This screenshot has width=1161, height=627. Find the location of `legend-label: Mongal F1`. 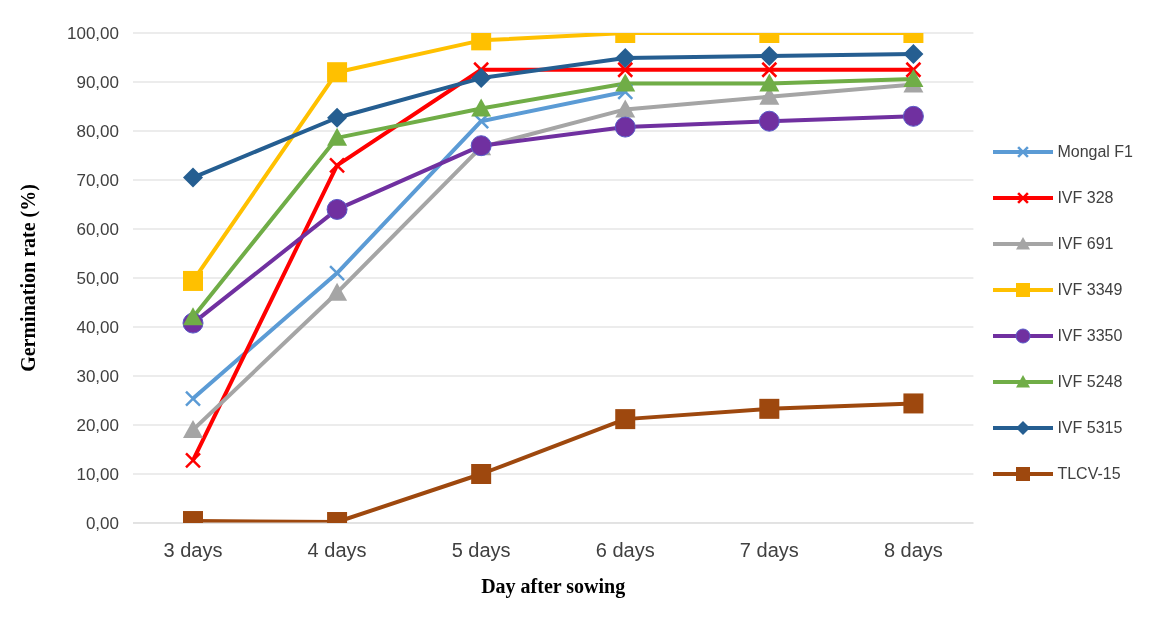

legend-label: Mongal F1 is located at coordinates (1095, 152).